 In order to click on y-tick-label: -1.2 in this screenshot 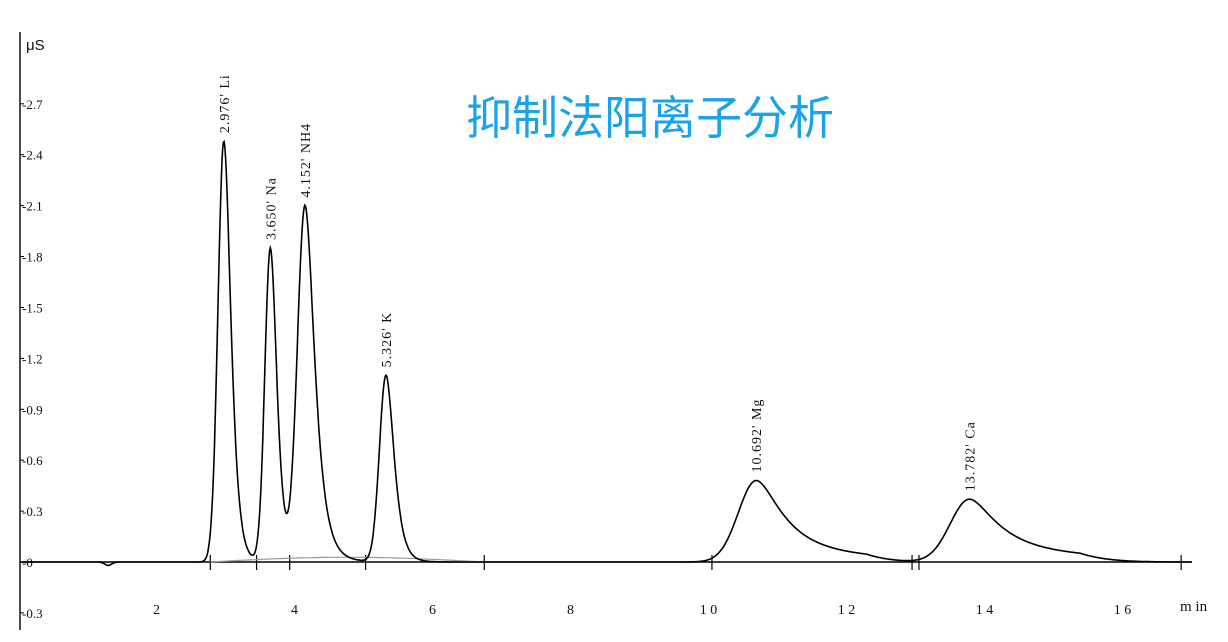, I will do `click(32, 358)`.